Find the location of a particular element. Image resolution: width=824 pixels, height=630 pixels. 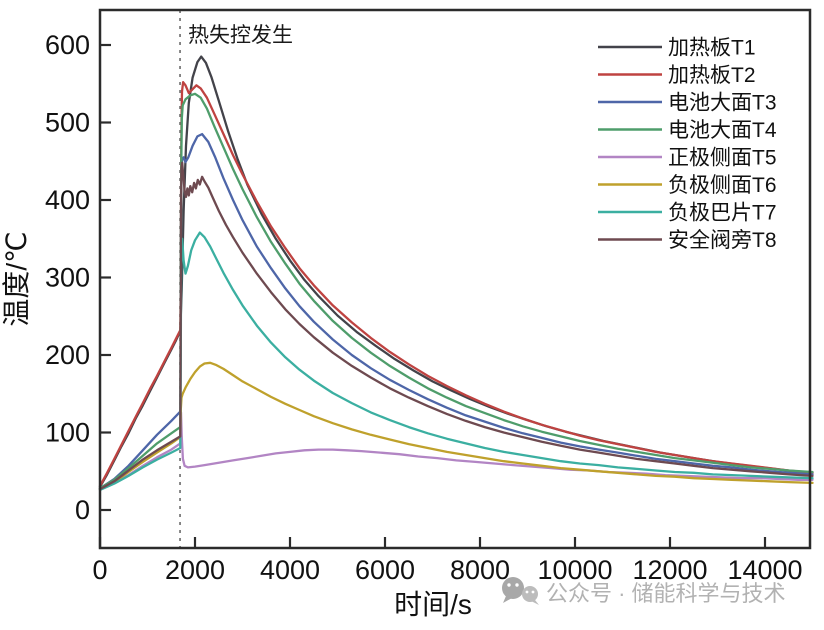

y-axis-title: 温度/℃ is located at coordinates (16, 278).